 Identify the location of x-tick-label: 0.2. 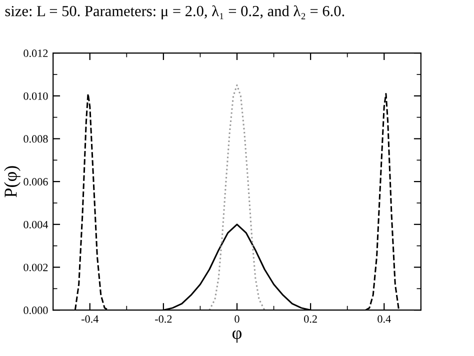
(310, 319).